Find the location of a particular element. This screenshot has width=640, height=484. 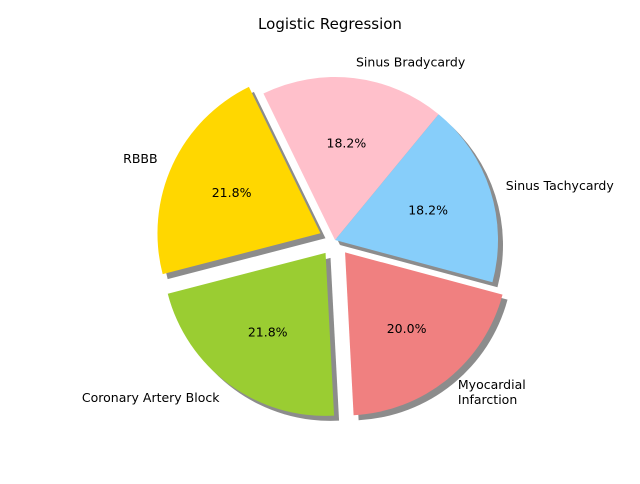

pie-slice-sinus-tachycardy is located at coordinates (417, 198).